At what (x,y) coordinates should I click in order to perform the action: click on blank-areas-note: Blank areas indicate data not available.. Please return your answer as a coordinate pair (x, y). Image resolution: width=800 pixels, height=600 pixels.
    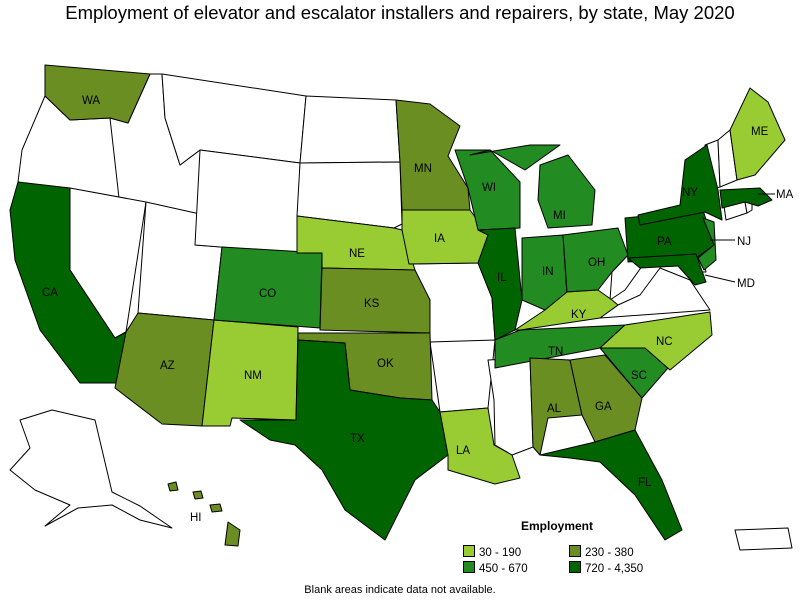
    Looking at the image, I should click on (400, 590).